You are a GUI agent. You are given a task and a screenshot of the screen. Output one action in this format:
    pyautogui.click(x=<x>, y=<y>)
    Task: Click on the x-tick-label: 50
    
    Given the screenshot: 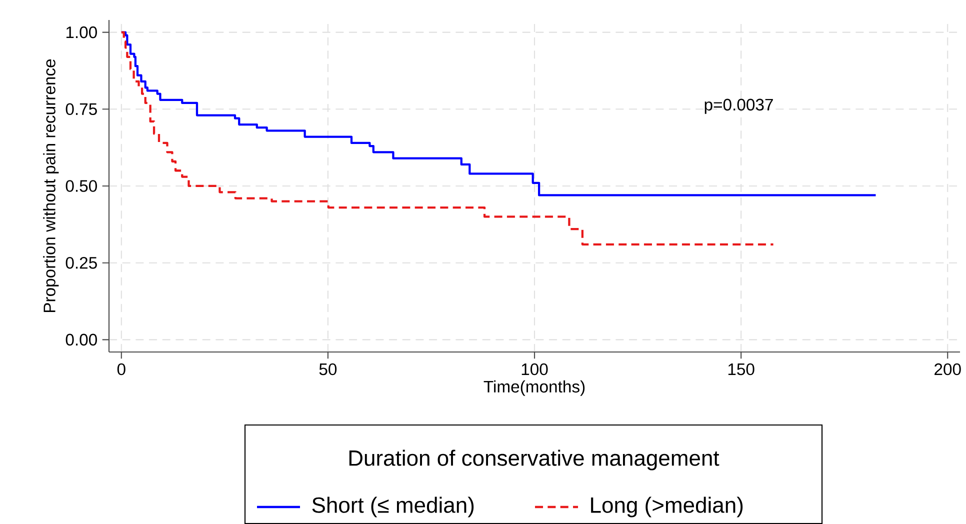 What is the action you would take?
    pyautogui.click(x=328, y=369)
    